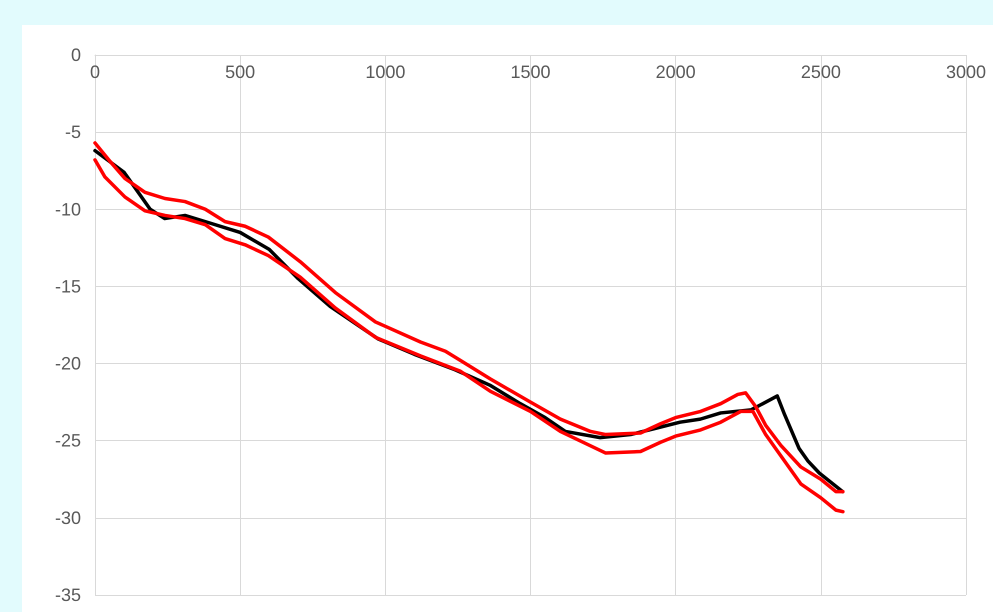 The image size is (993, 612). What do you see at coordinates (530, 72) in the screenshot?
I see `x-tick-label: 1500` at bounding box center [530, 72].